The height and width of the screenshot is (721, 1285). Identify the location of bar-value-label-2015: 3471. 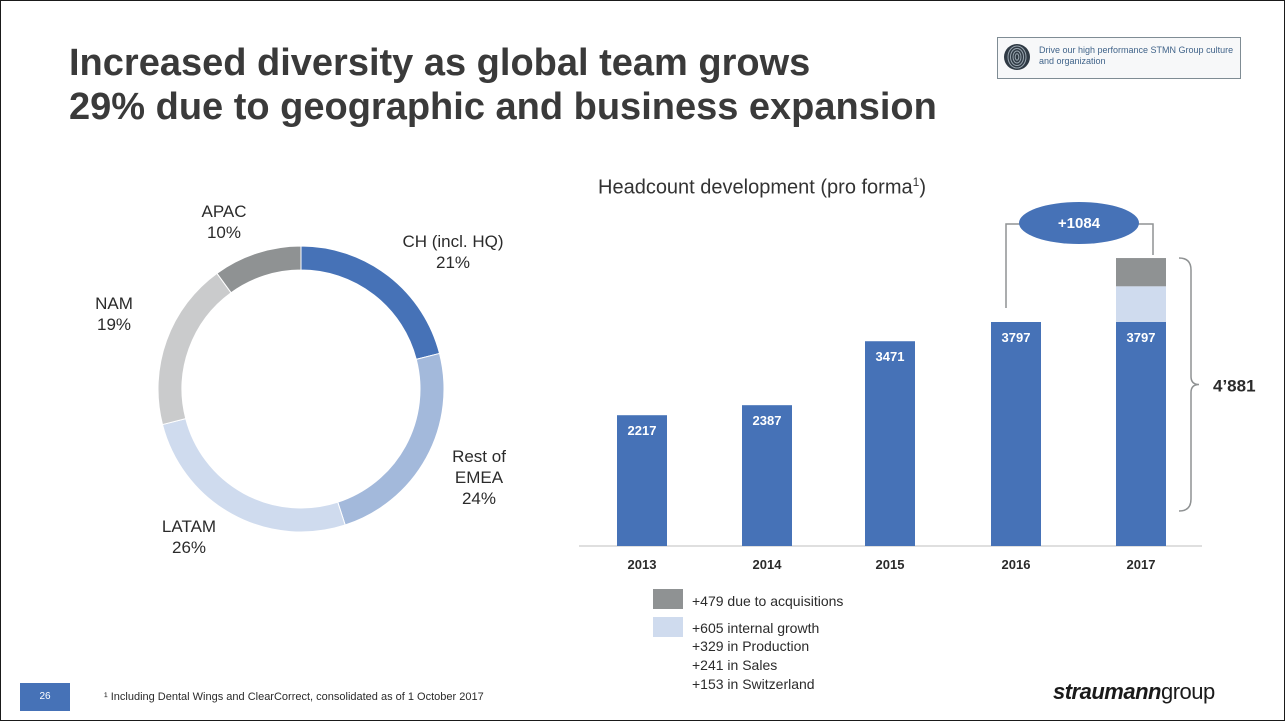
(890, 356).